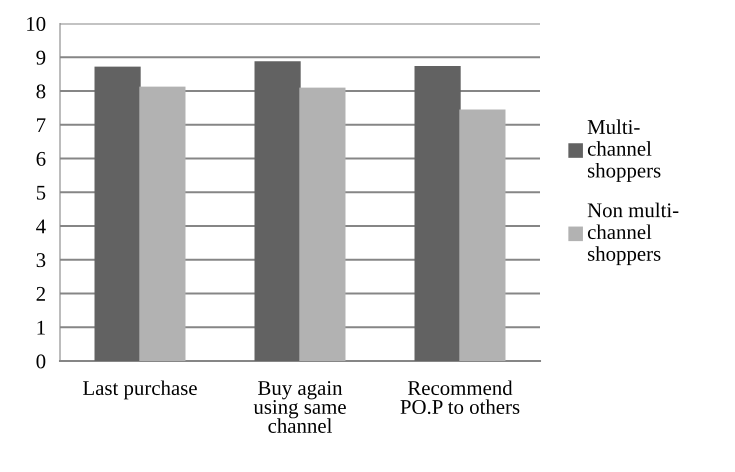  I want to click on y-tick-label: 8, so click(41, 91).